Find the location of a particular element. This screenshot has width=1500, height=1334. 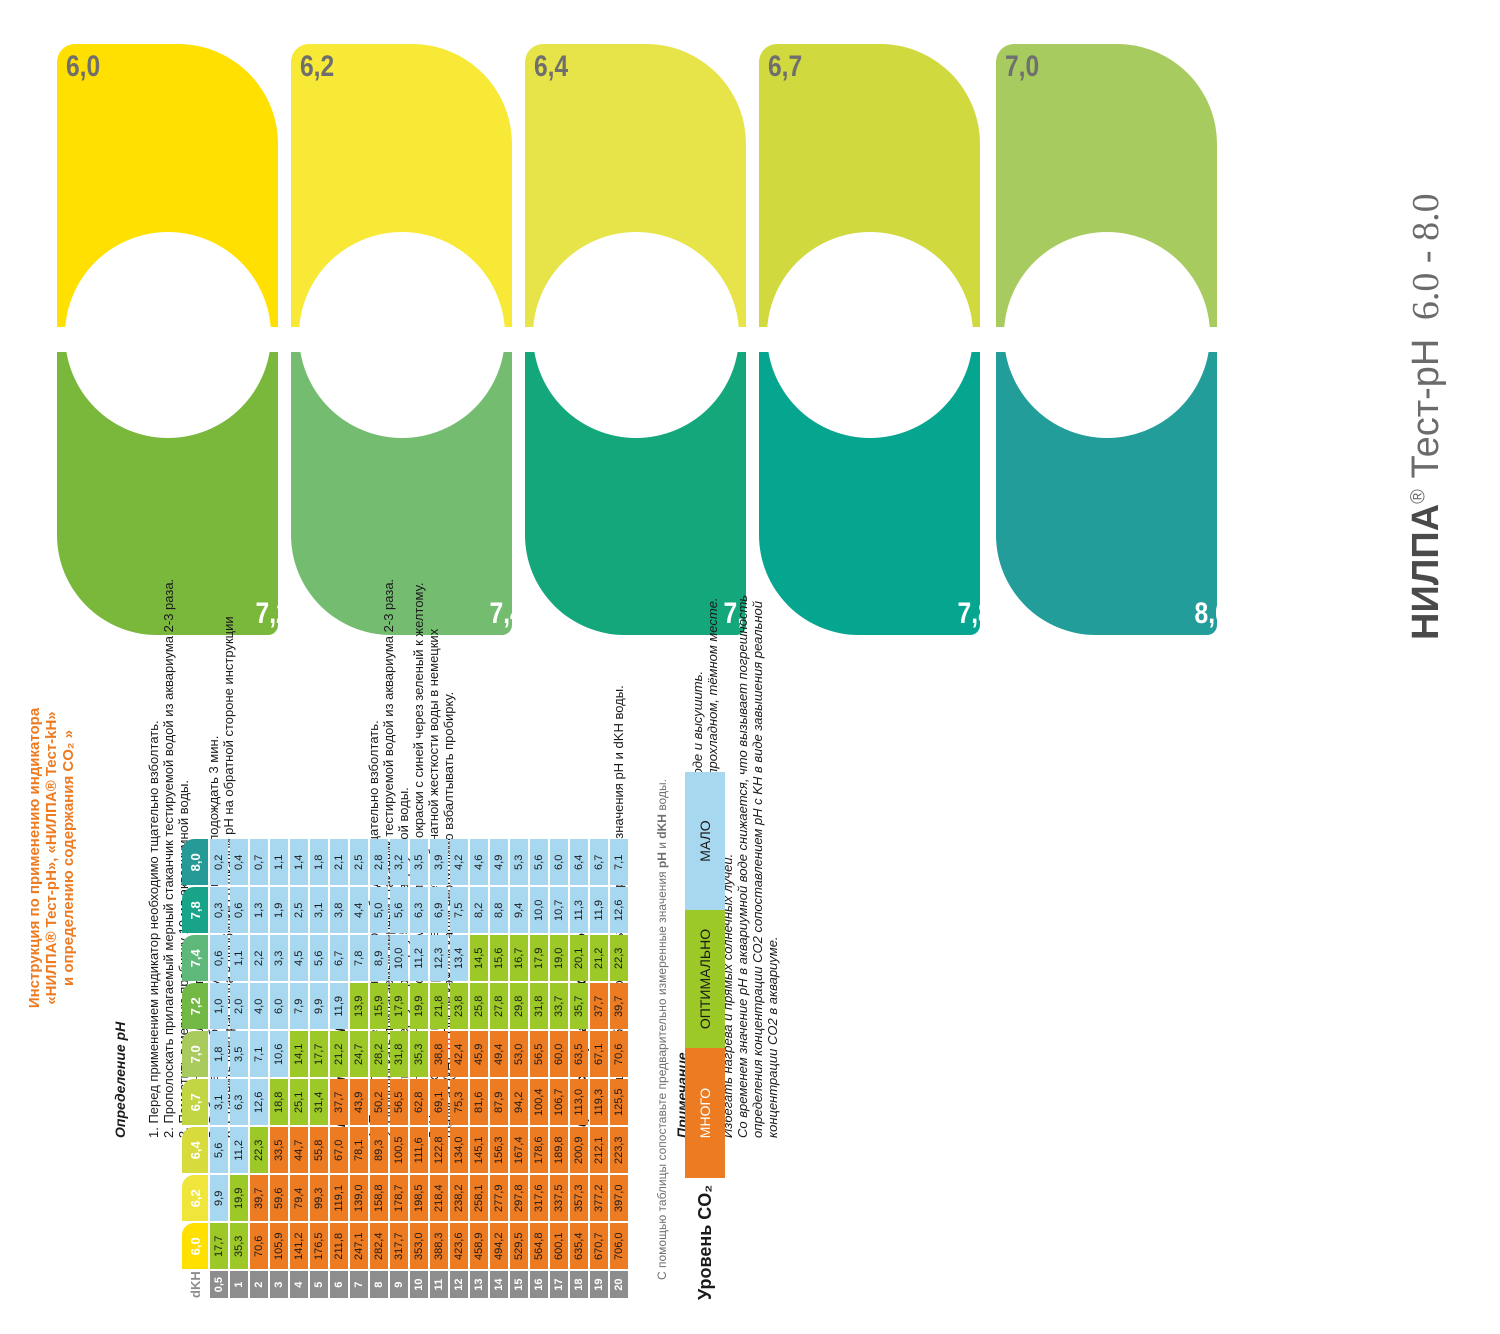

co2-cell: 10,6 is located at coordinates (279, 1054).